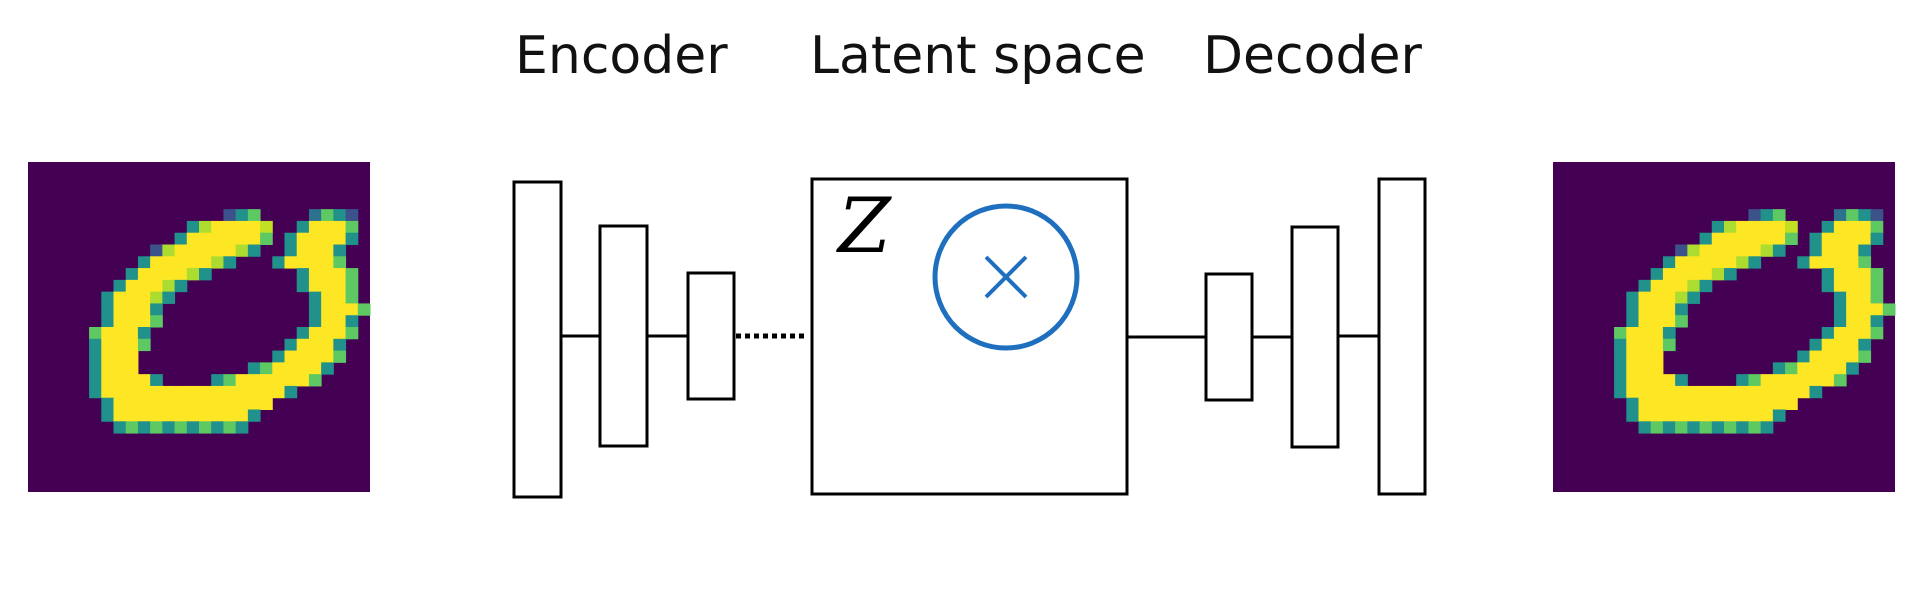  I want to click on input-image, so click(199, 327).